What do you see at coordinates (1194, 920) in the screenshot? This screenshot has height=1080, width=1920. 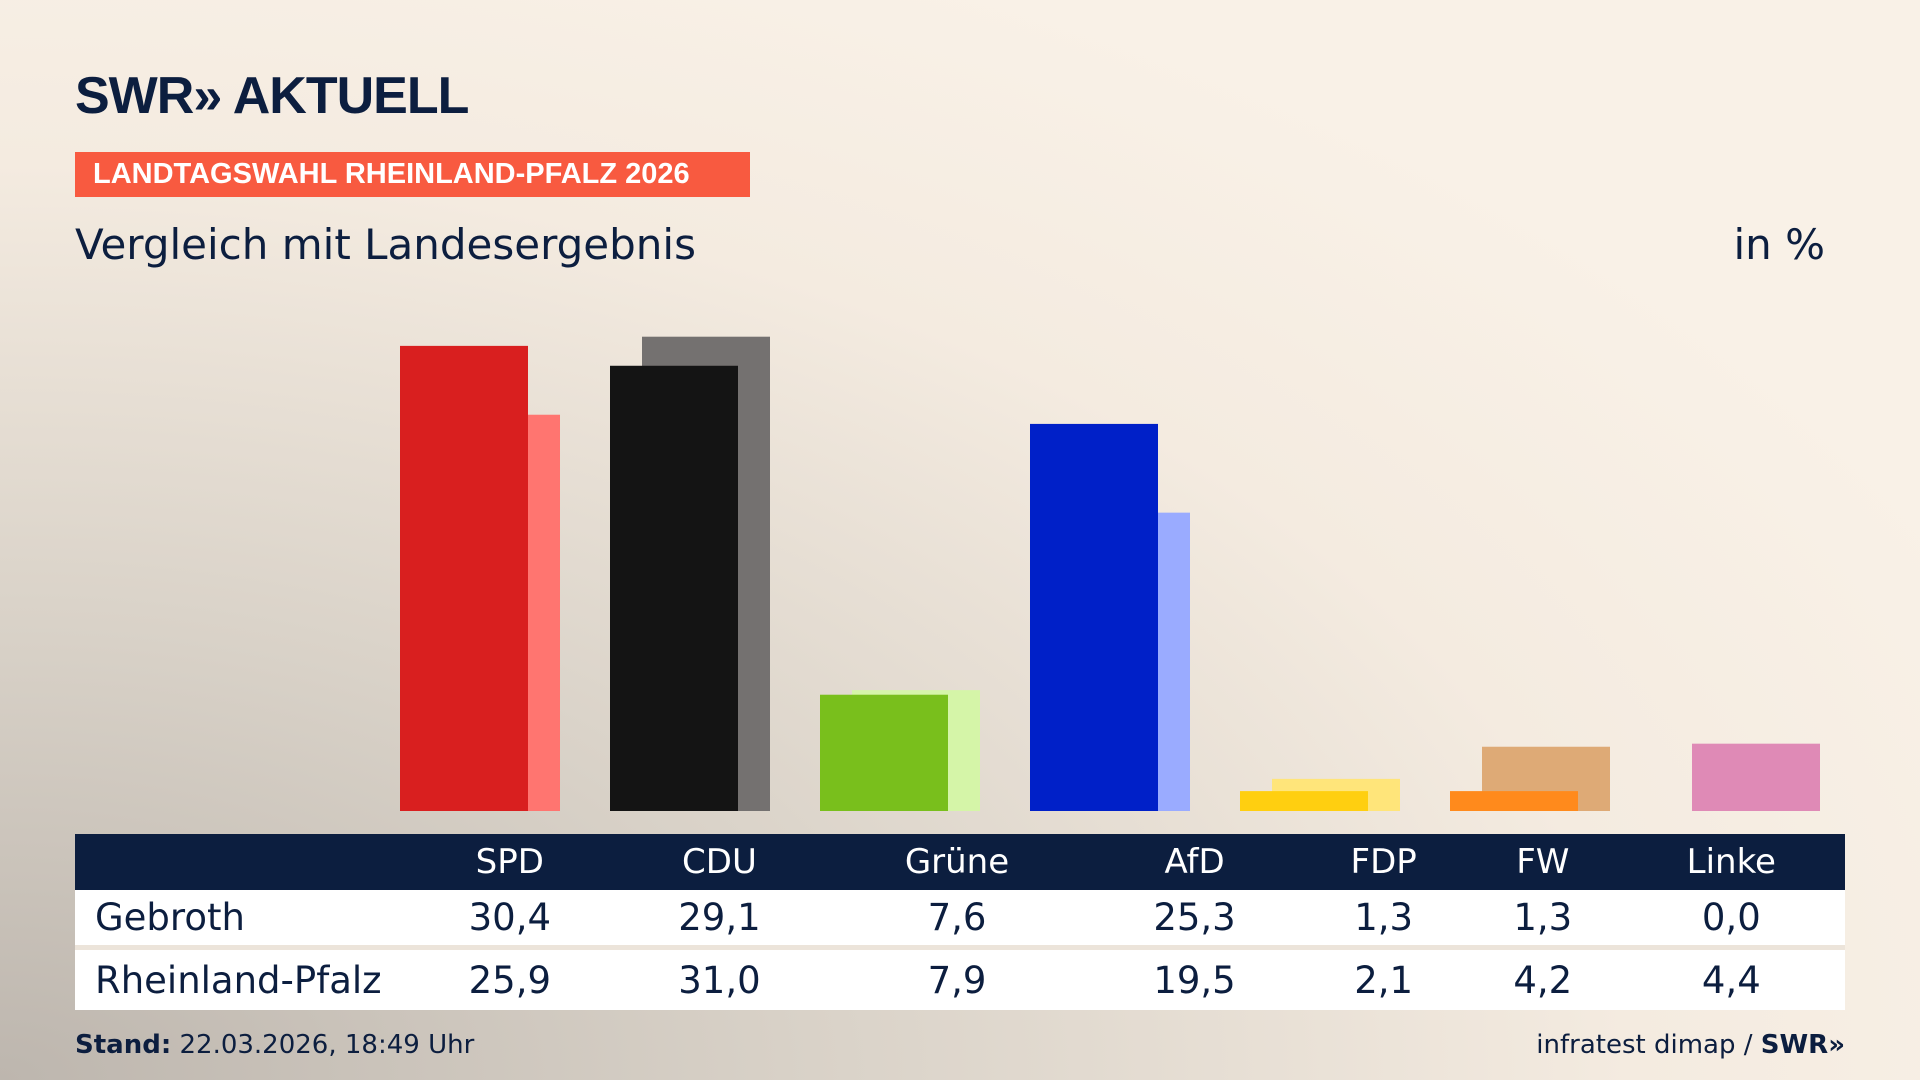 I see `value-label: 25,3` at bounding box center [1194, 920].